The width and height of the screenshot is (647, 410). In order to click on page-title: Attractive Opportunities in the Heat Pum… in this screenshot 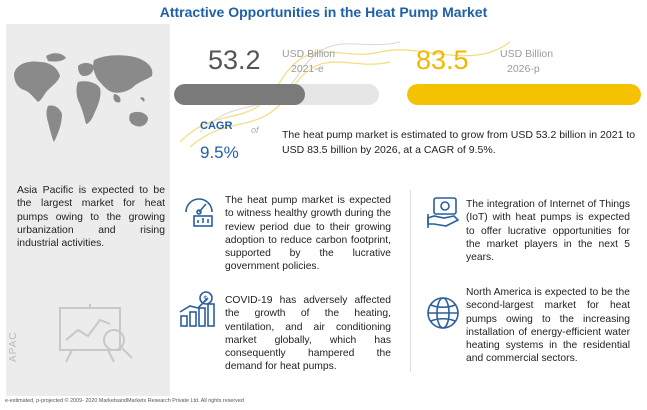, I will do `click(323, 12)`.